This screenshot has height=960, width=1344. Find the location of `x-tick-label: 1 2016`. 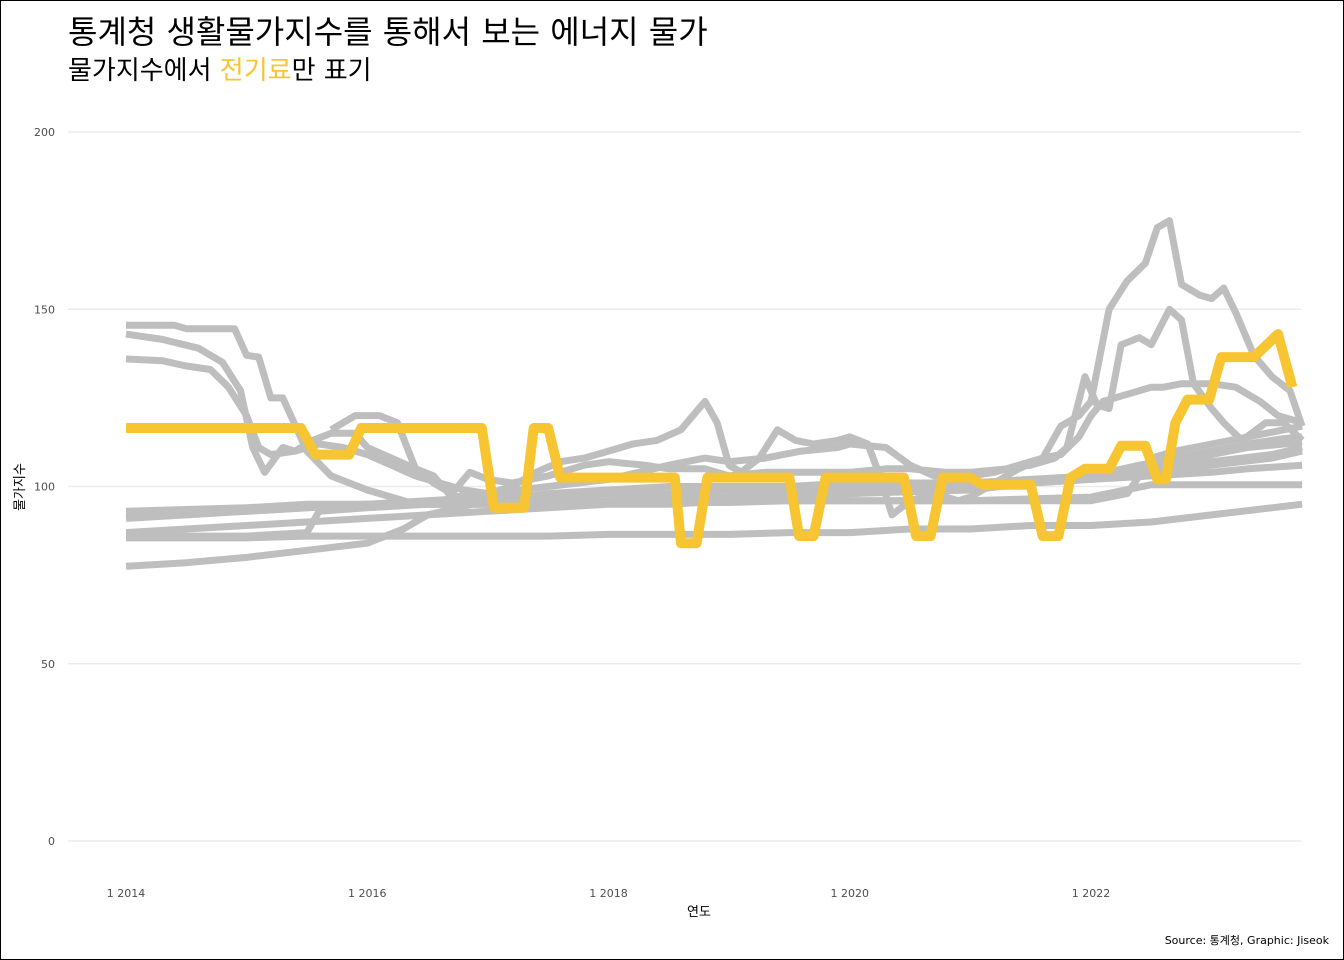

x-tick-label: 1 2016 is located at coordinates (367, 893).